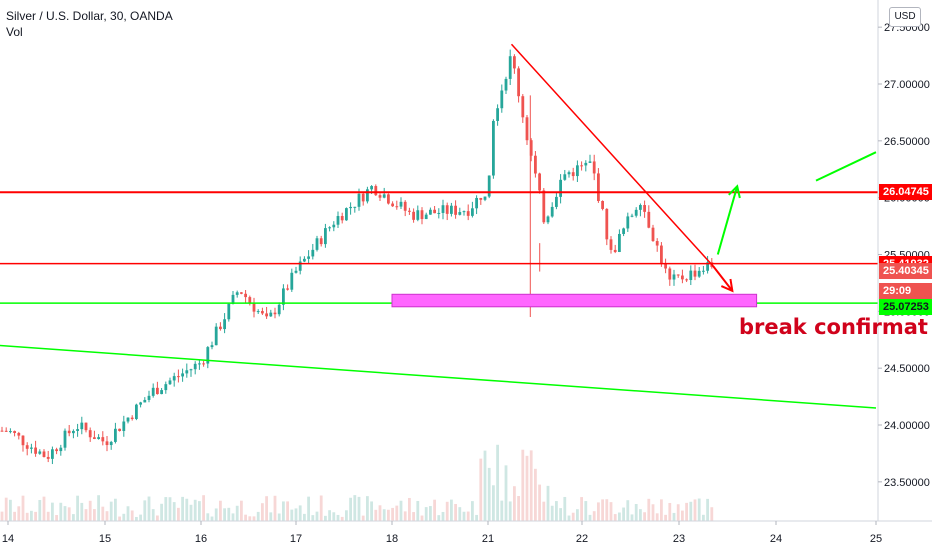 The height and width of the screenshot is (555, 932). I want to click on time-tick-label: 16, so click(201, 539).